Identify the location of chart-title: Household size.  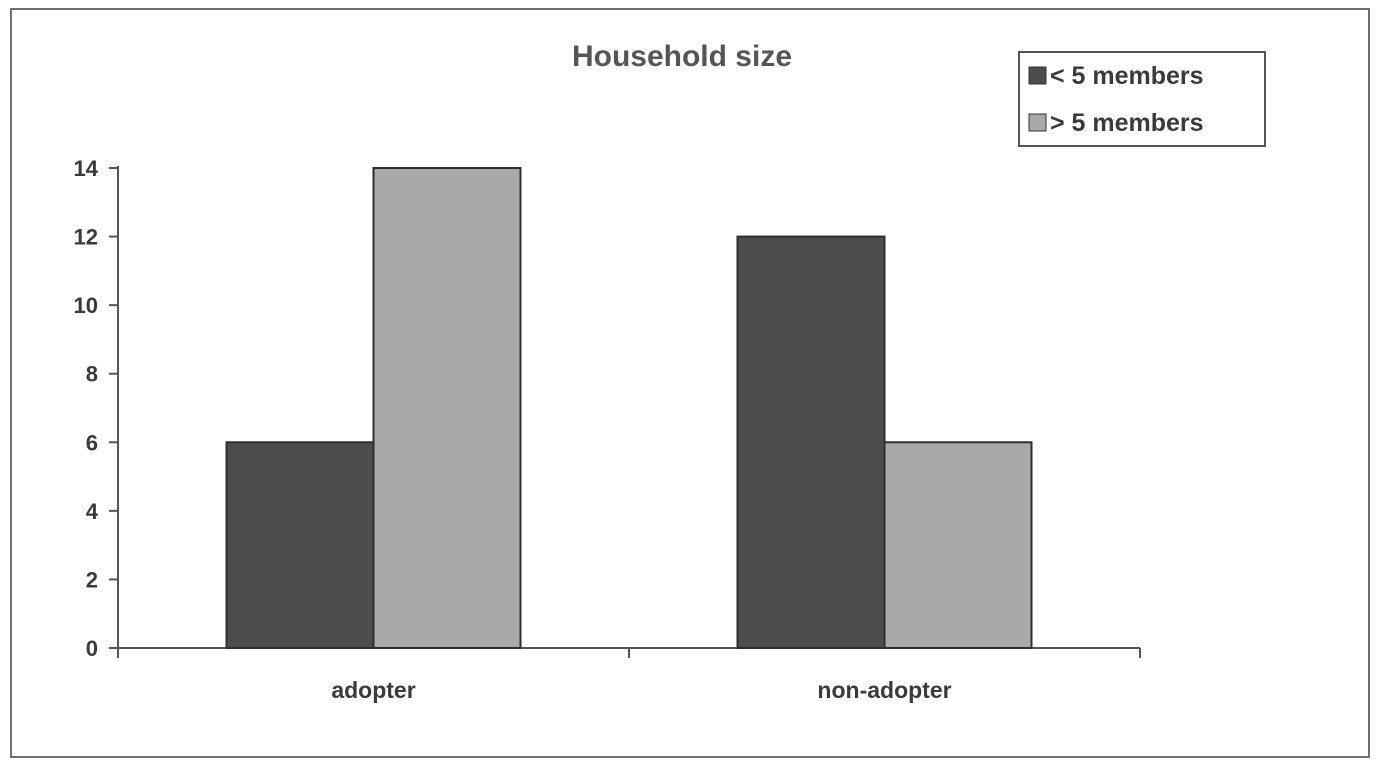
(682, 56).